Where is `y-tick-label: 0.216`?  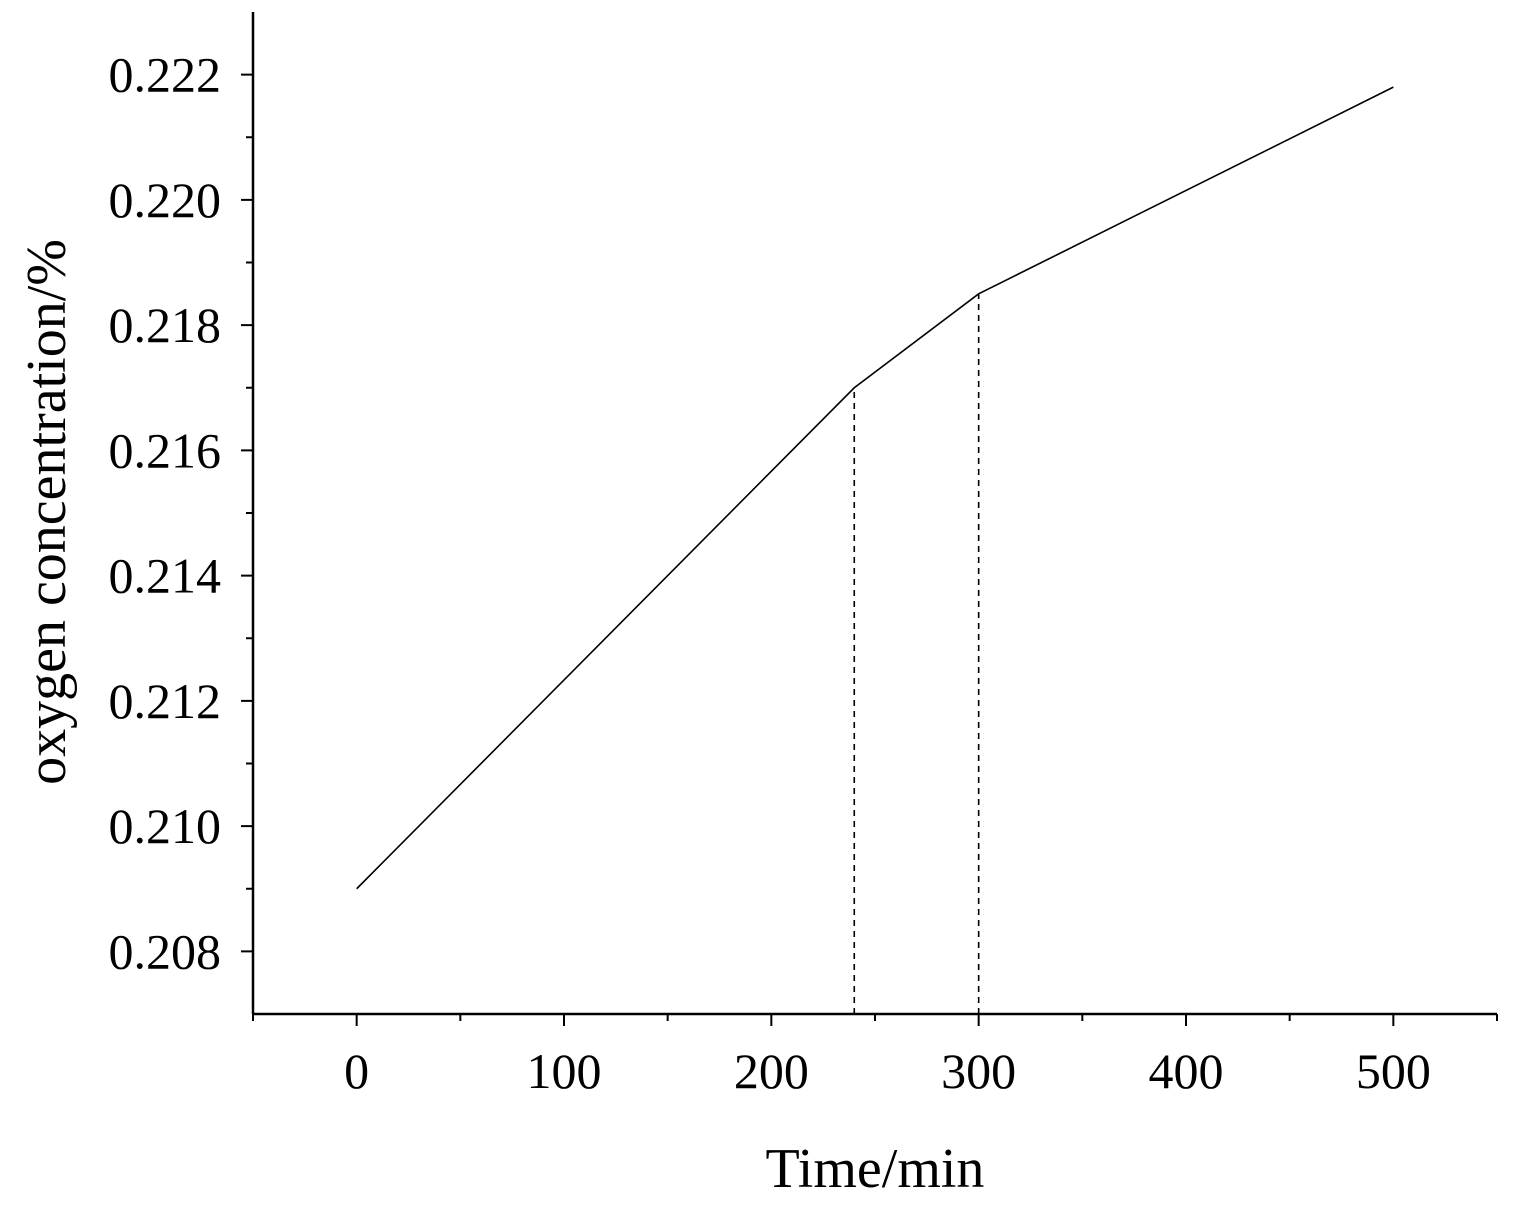 y-tick-label: 0.216 is located at coordinates (165, 450).